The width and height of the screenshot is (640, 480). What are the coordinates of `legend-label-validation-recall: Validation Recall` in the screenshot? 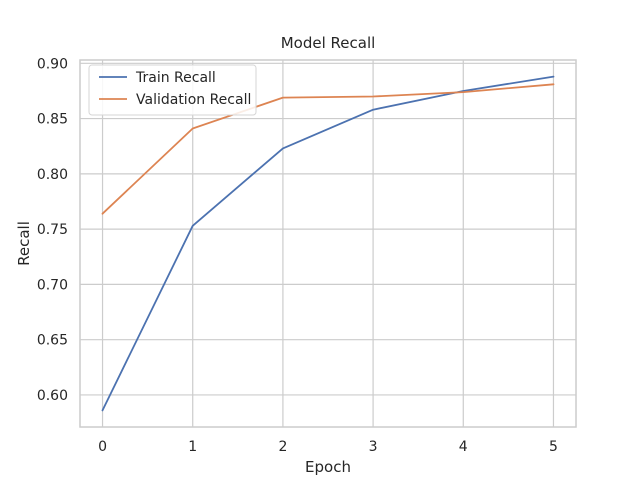 It's located at (193, 100).